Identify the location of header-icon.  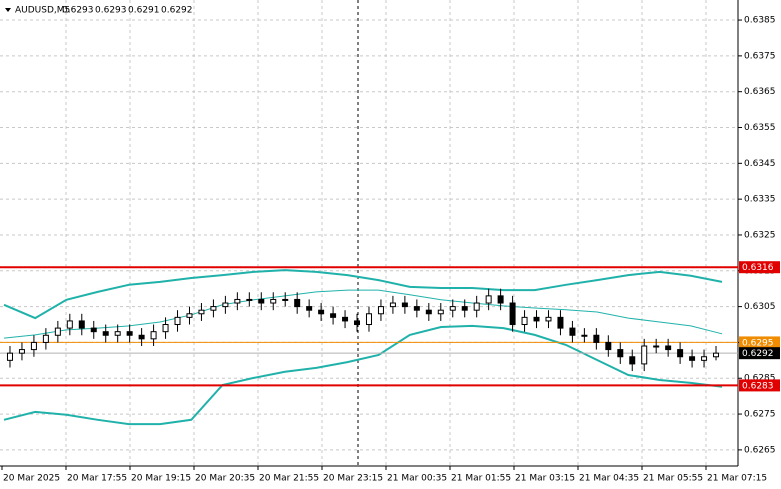
(8, 10).